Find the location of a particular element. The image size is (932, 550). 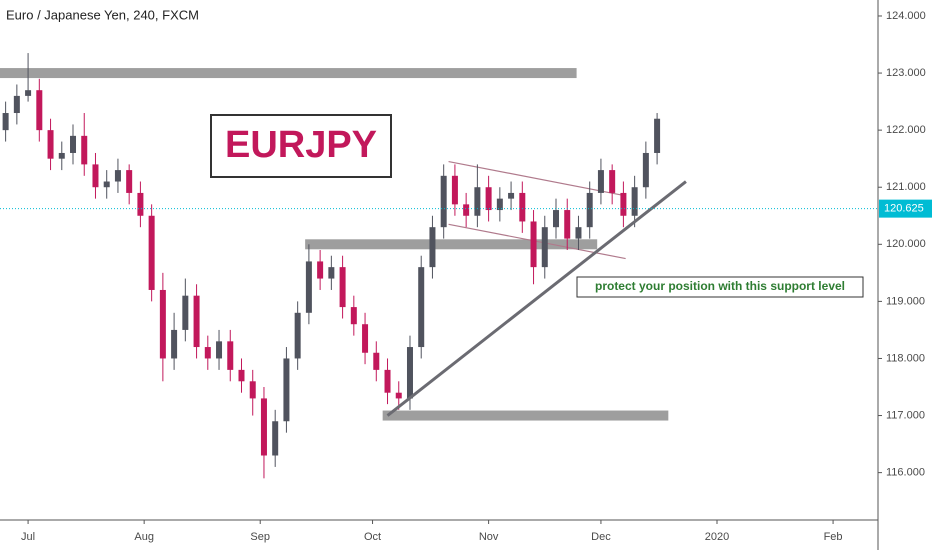

x-tick-label: Feb is located at coordinates (833, 537).